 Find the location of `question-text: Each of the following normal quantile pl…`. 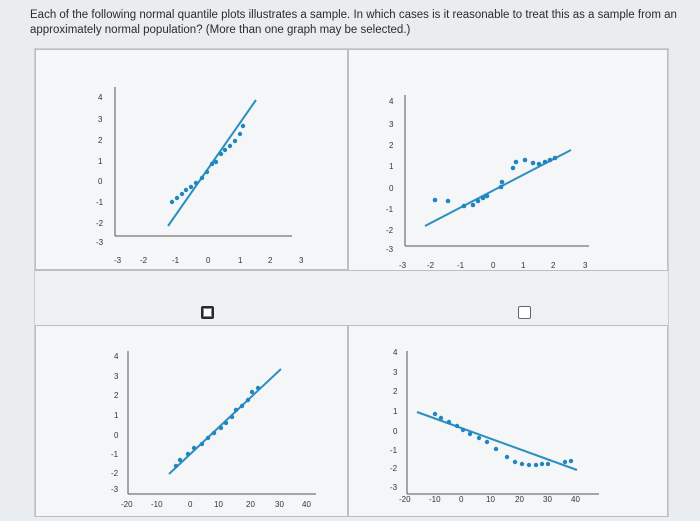

question-text: Each of the following normal quantile pl… is located at coordinates (353, 22).